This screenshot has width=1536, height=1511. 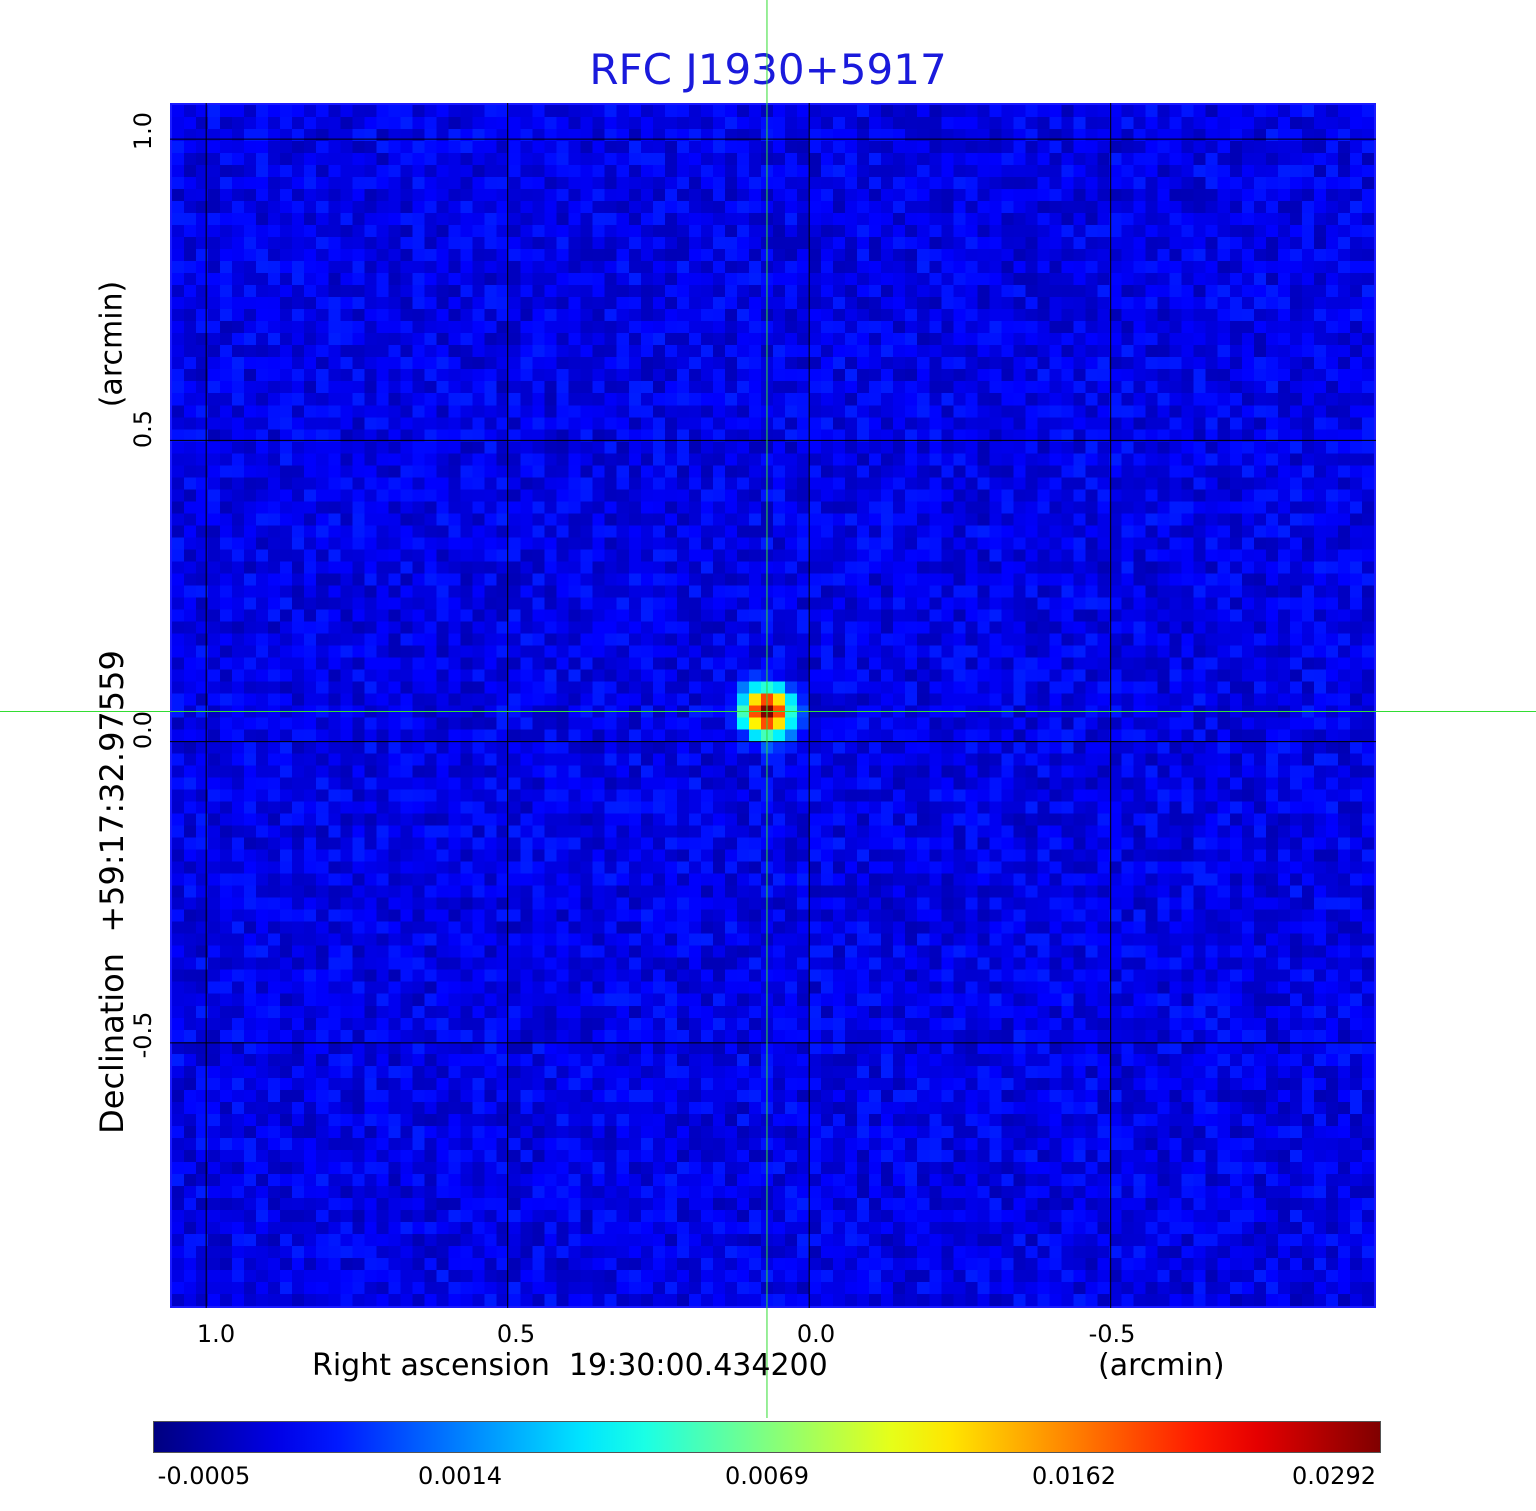 I want to click on colorbar-tick-label: 0.0162, so click(x=1074, y=1476).